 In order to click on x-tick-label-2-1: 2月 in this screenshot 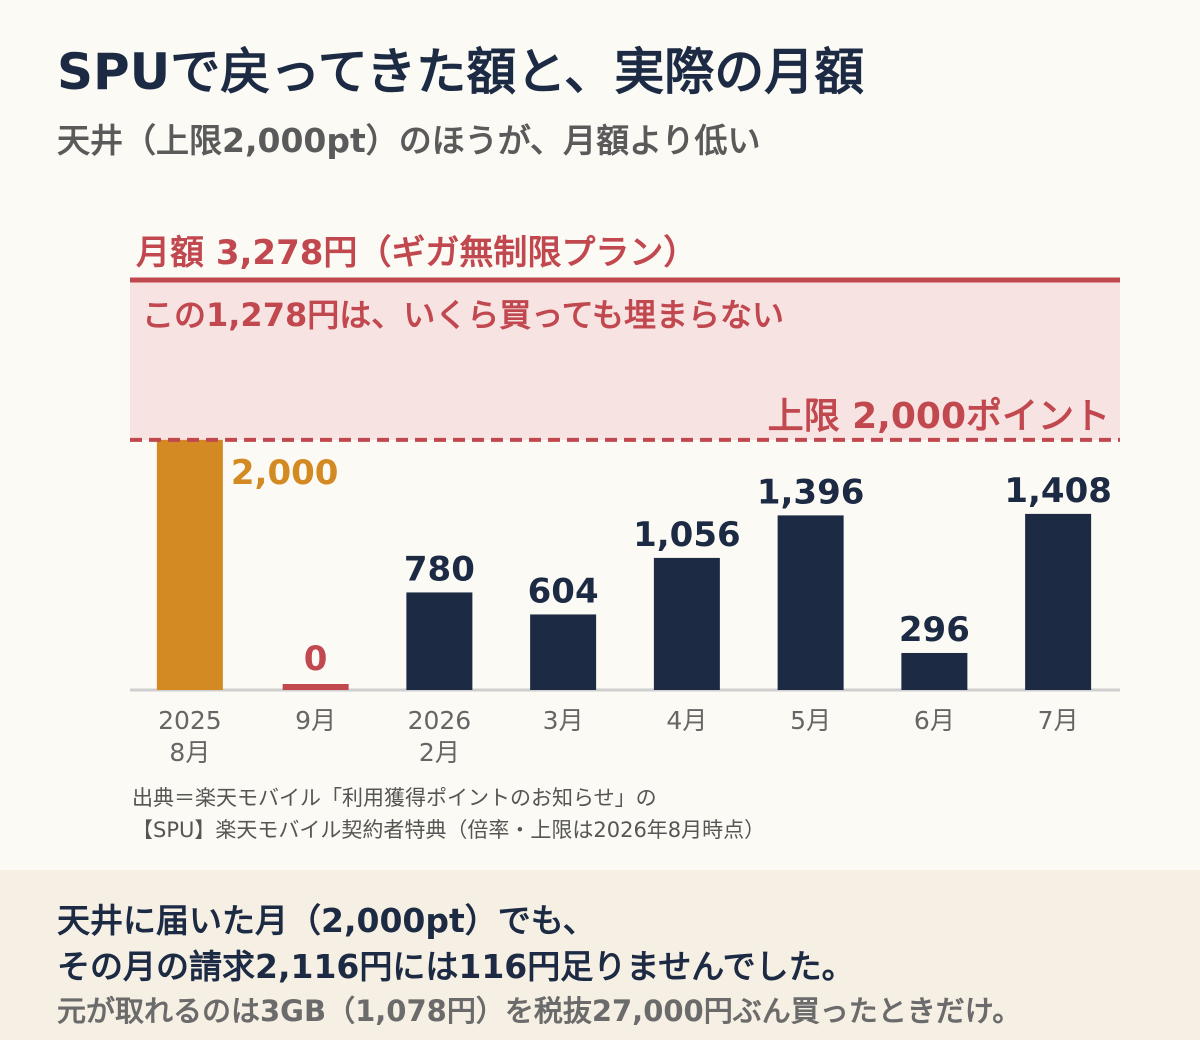, I will do `click(439, 752)`.